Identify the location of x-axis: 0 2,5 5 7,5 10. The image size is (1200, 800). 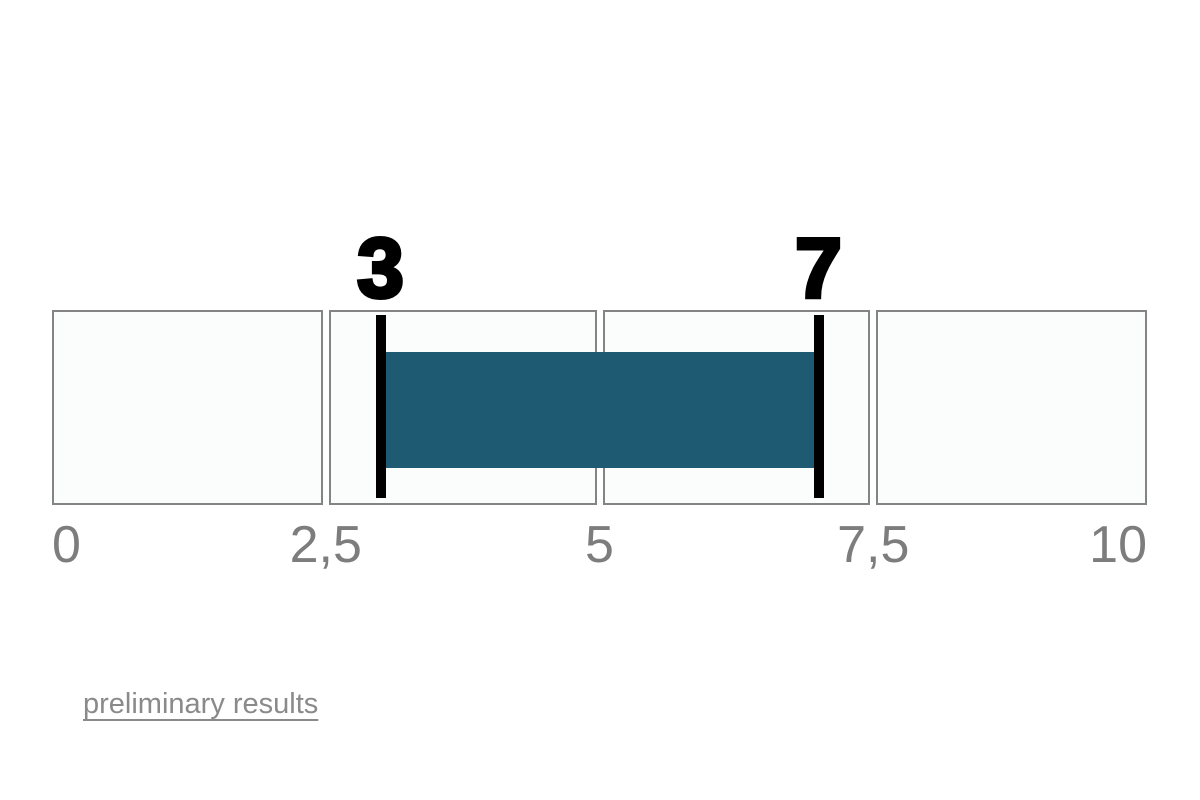
(599, 550).